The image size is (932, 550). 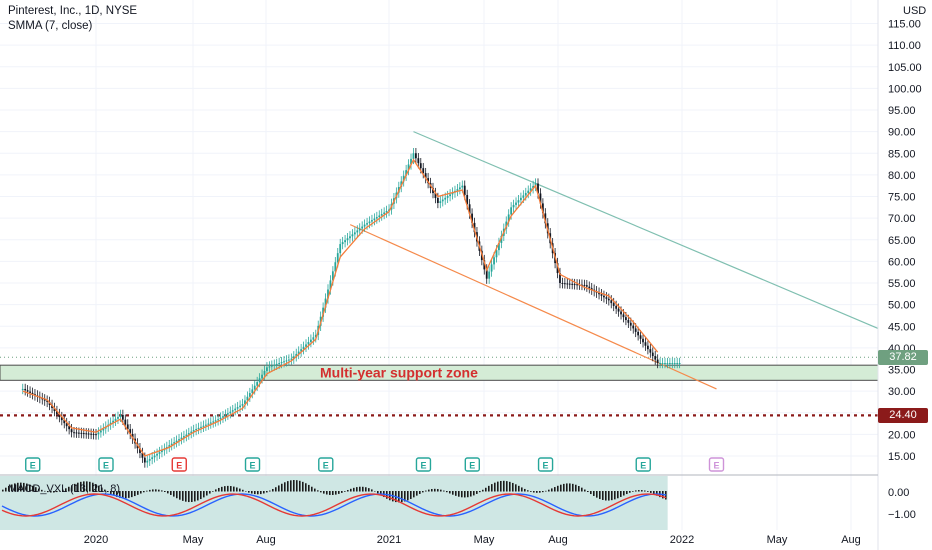 I want to click on x-tick-label: May, so click(x=193, y=540).